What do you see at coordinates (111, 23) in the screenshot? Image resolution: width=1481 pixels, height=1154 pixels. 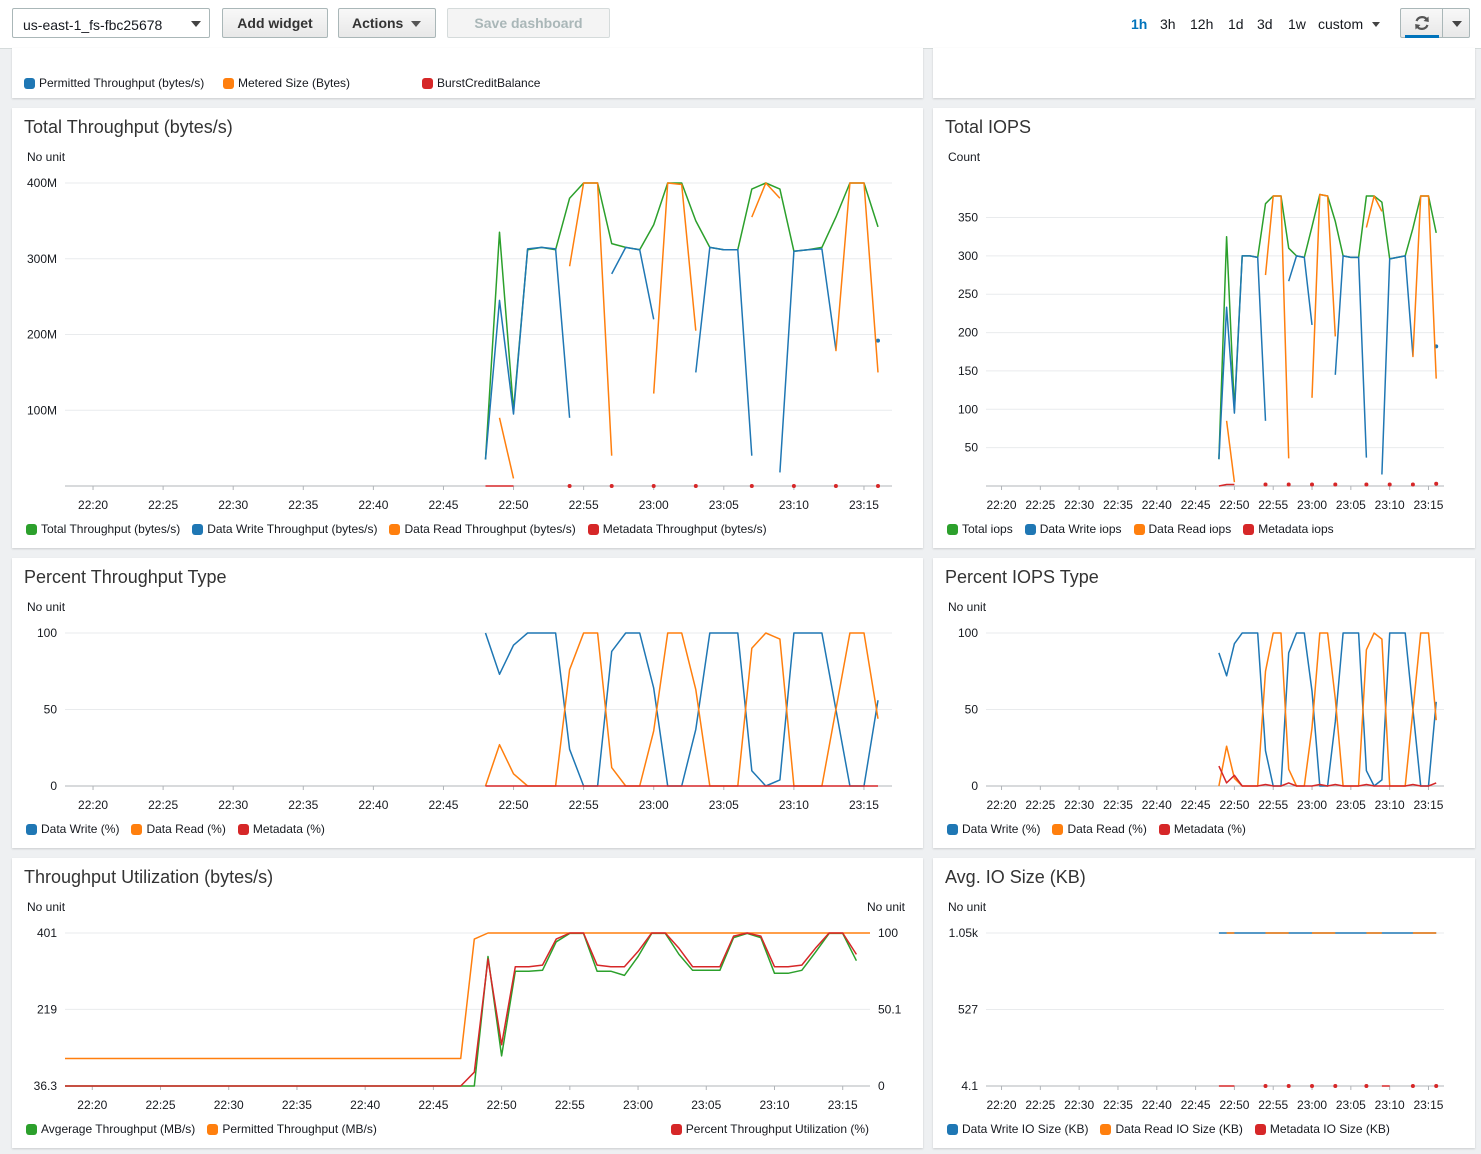 I see `file-system-select: us-east-1_fs-fbc25678` at bounding box center [111, 23].